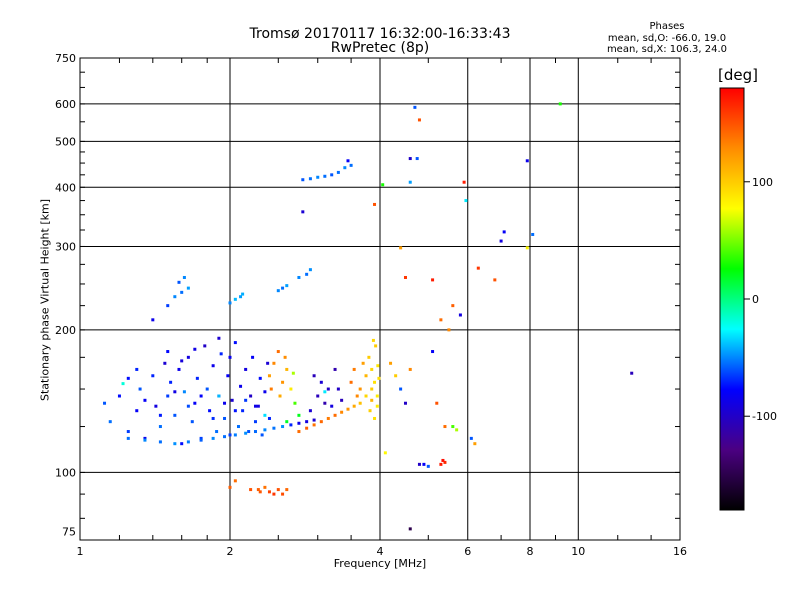 The width and height of the screenshot is (800, 600). What do you see at coordinates (65, 330) in the screenshot?
I see `y-tick-label: 200` at bounding box center [65, 330].